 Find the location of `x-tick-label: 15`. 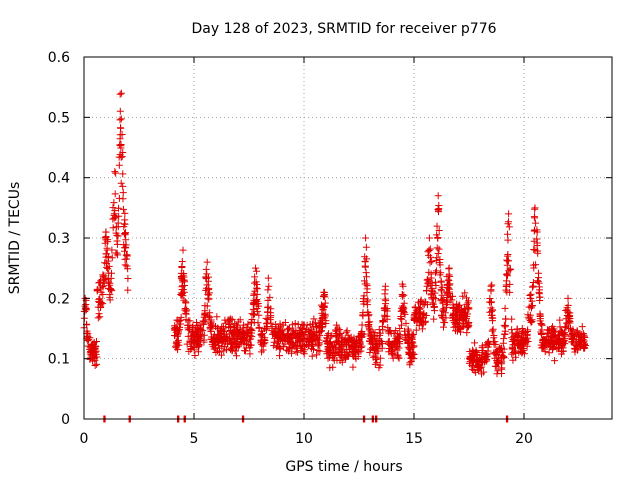

x-tick-label: 15 is located at coordinates (414, 439).